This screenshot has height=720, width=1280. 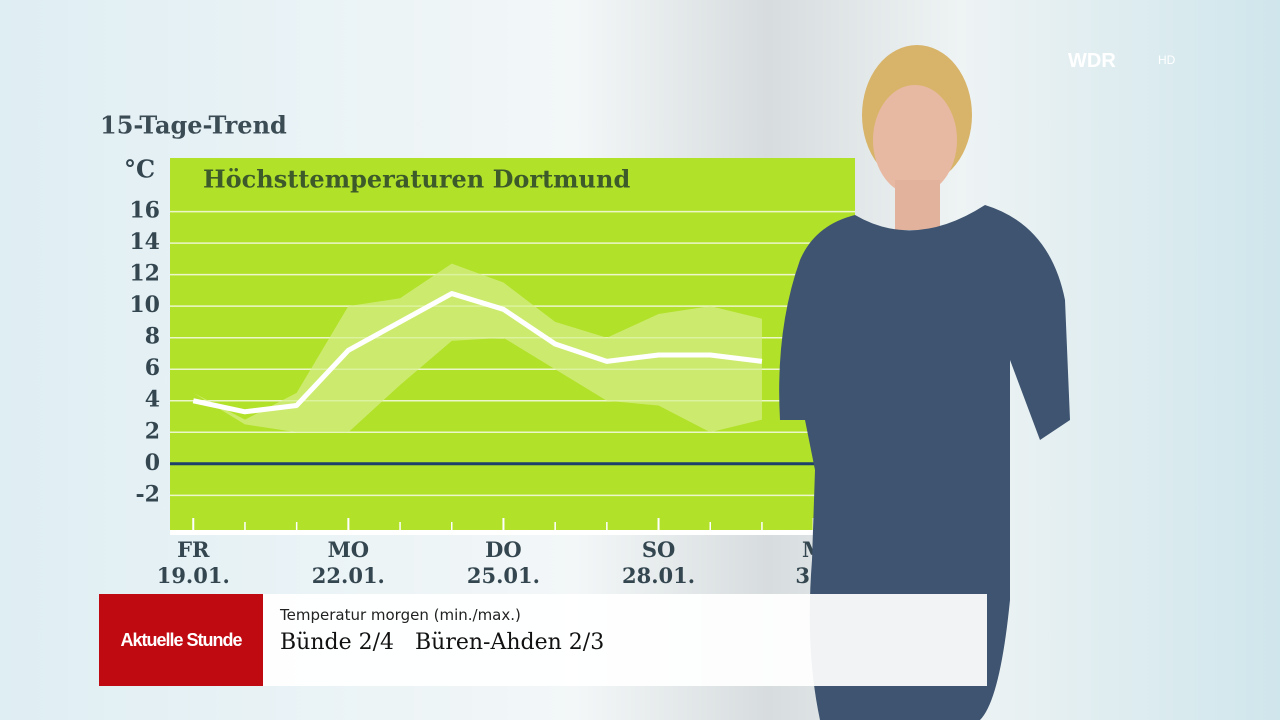 I want to click on plot-bottom-strip, so click(x=512, y=532).